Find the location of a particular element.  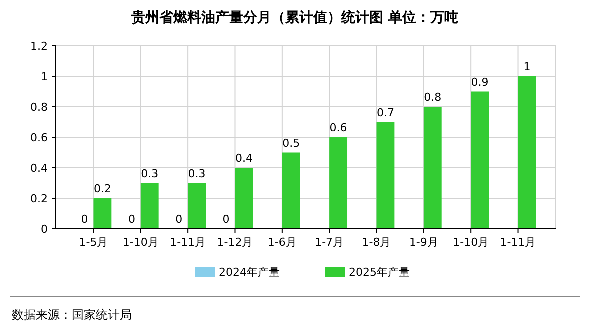

legend-label: 2025年产量 is located at coordinates (379, 272).